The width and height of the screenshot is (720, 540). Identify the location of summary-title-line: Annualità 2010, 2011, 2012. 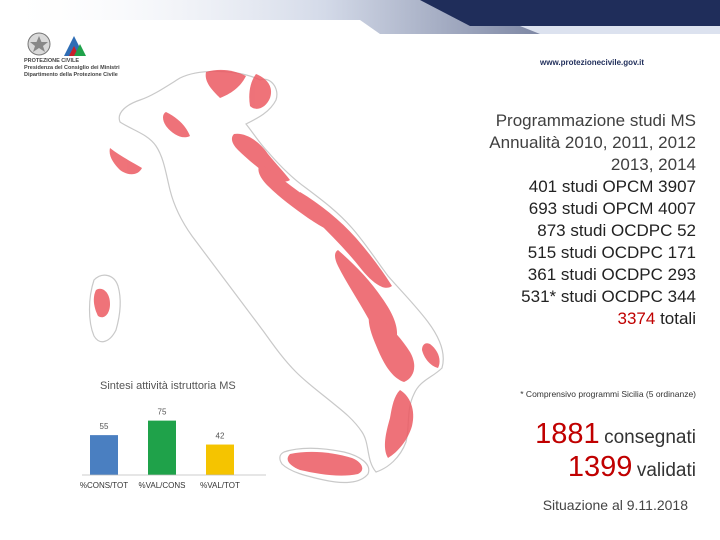
(592, 142).